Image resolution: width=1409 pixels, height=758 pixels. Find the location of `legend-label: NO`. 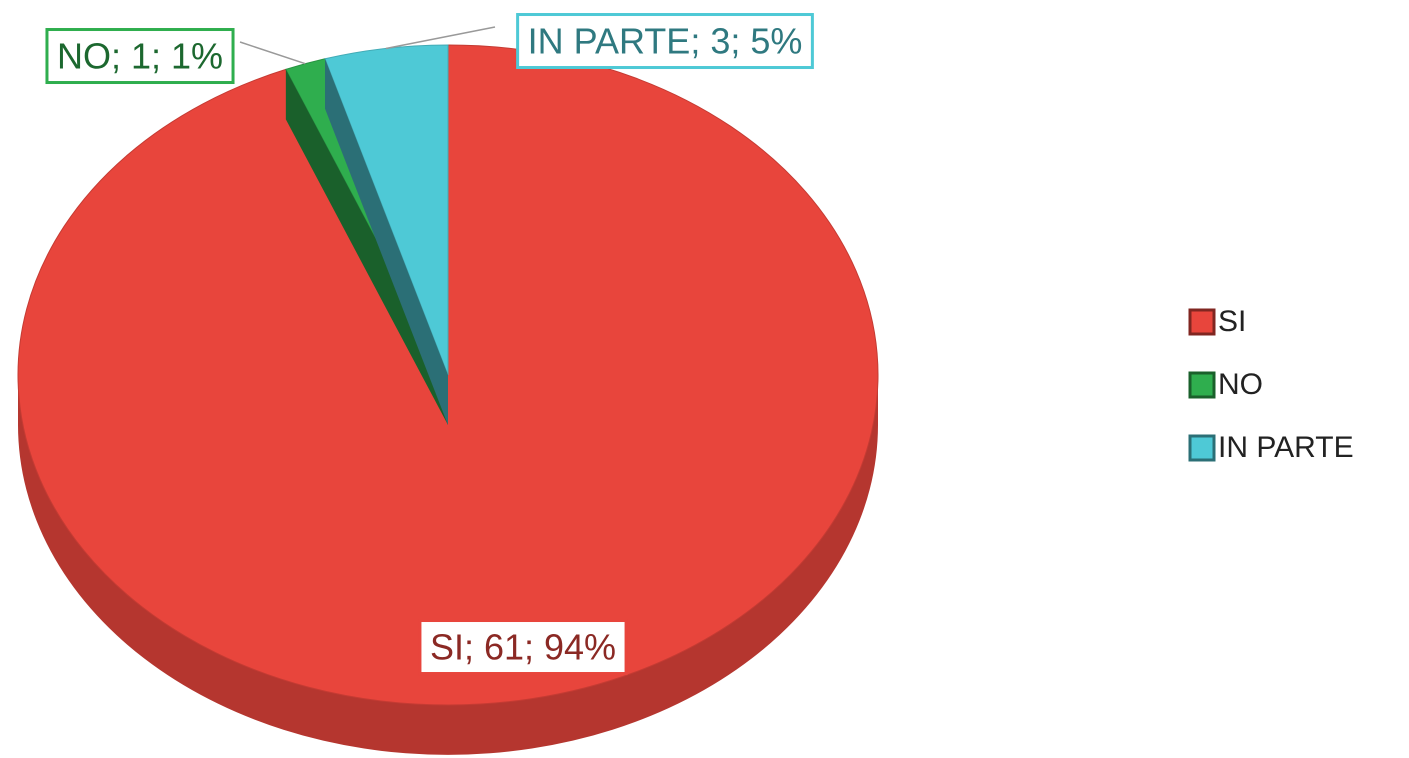

legend-label: NO is located at coordinates (1240, 384).